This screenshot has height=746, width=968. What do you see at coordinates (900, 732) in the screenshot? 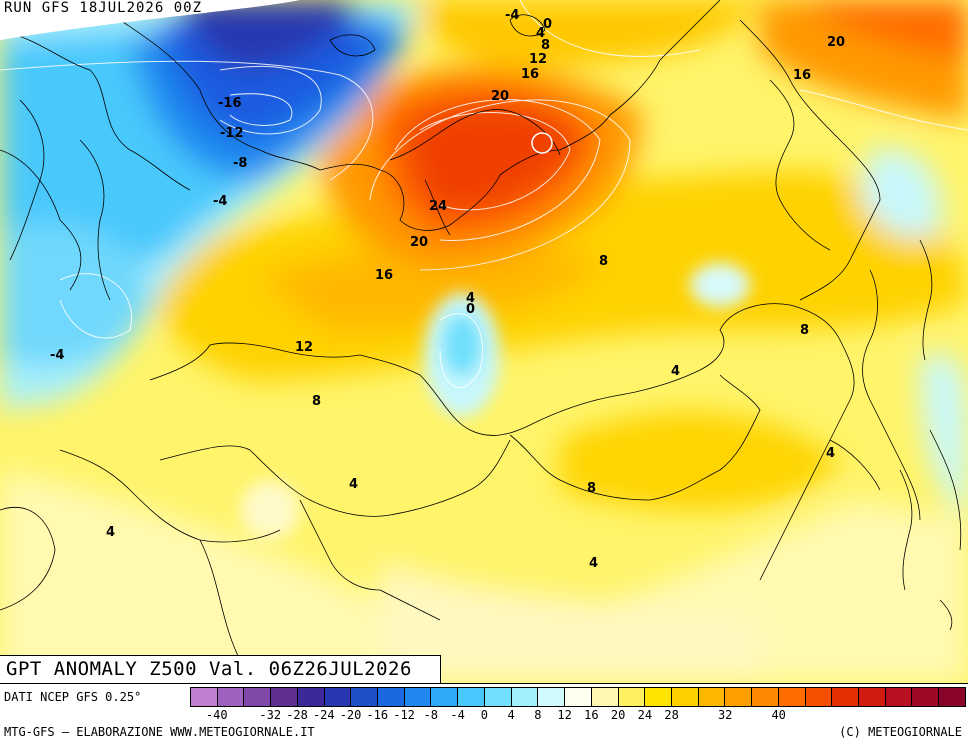
I see `copyright-label: (C) METEOGIORNALE` at bounding box center [900, 732].